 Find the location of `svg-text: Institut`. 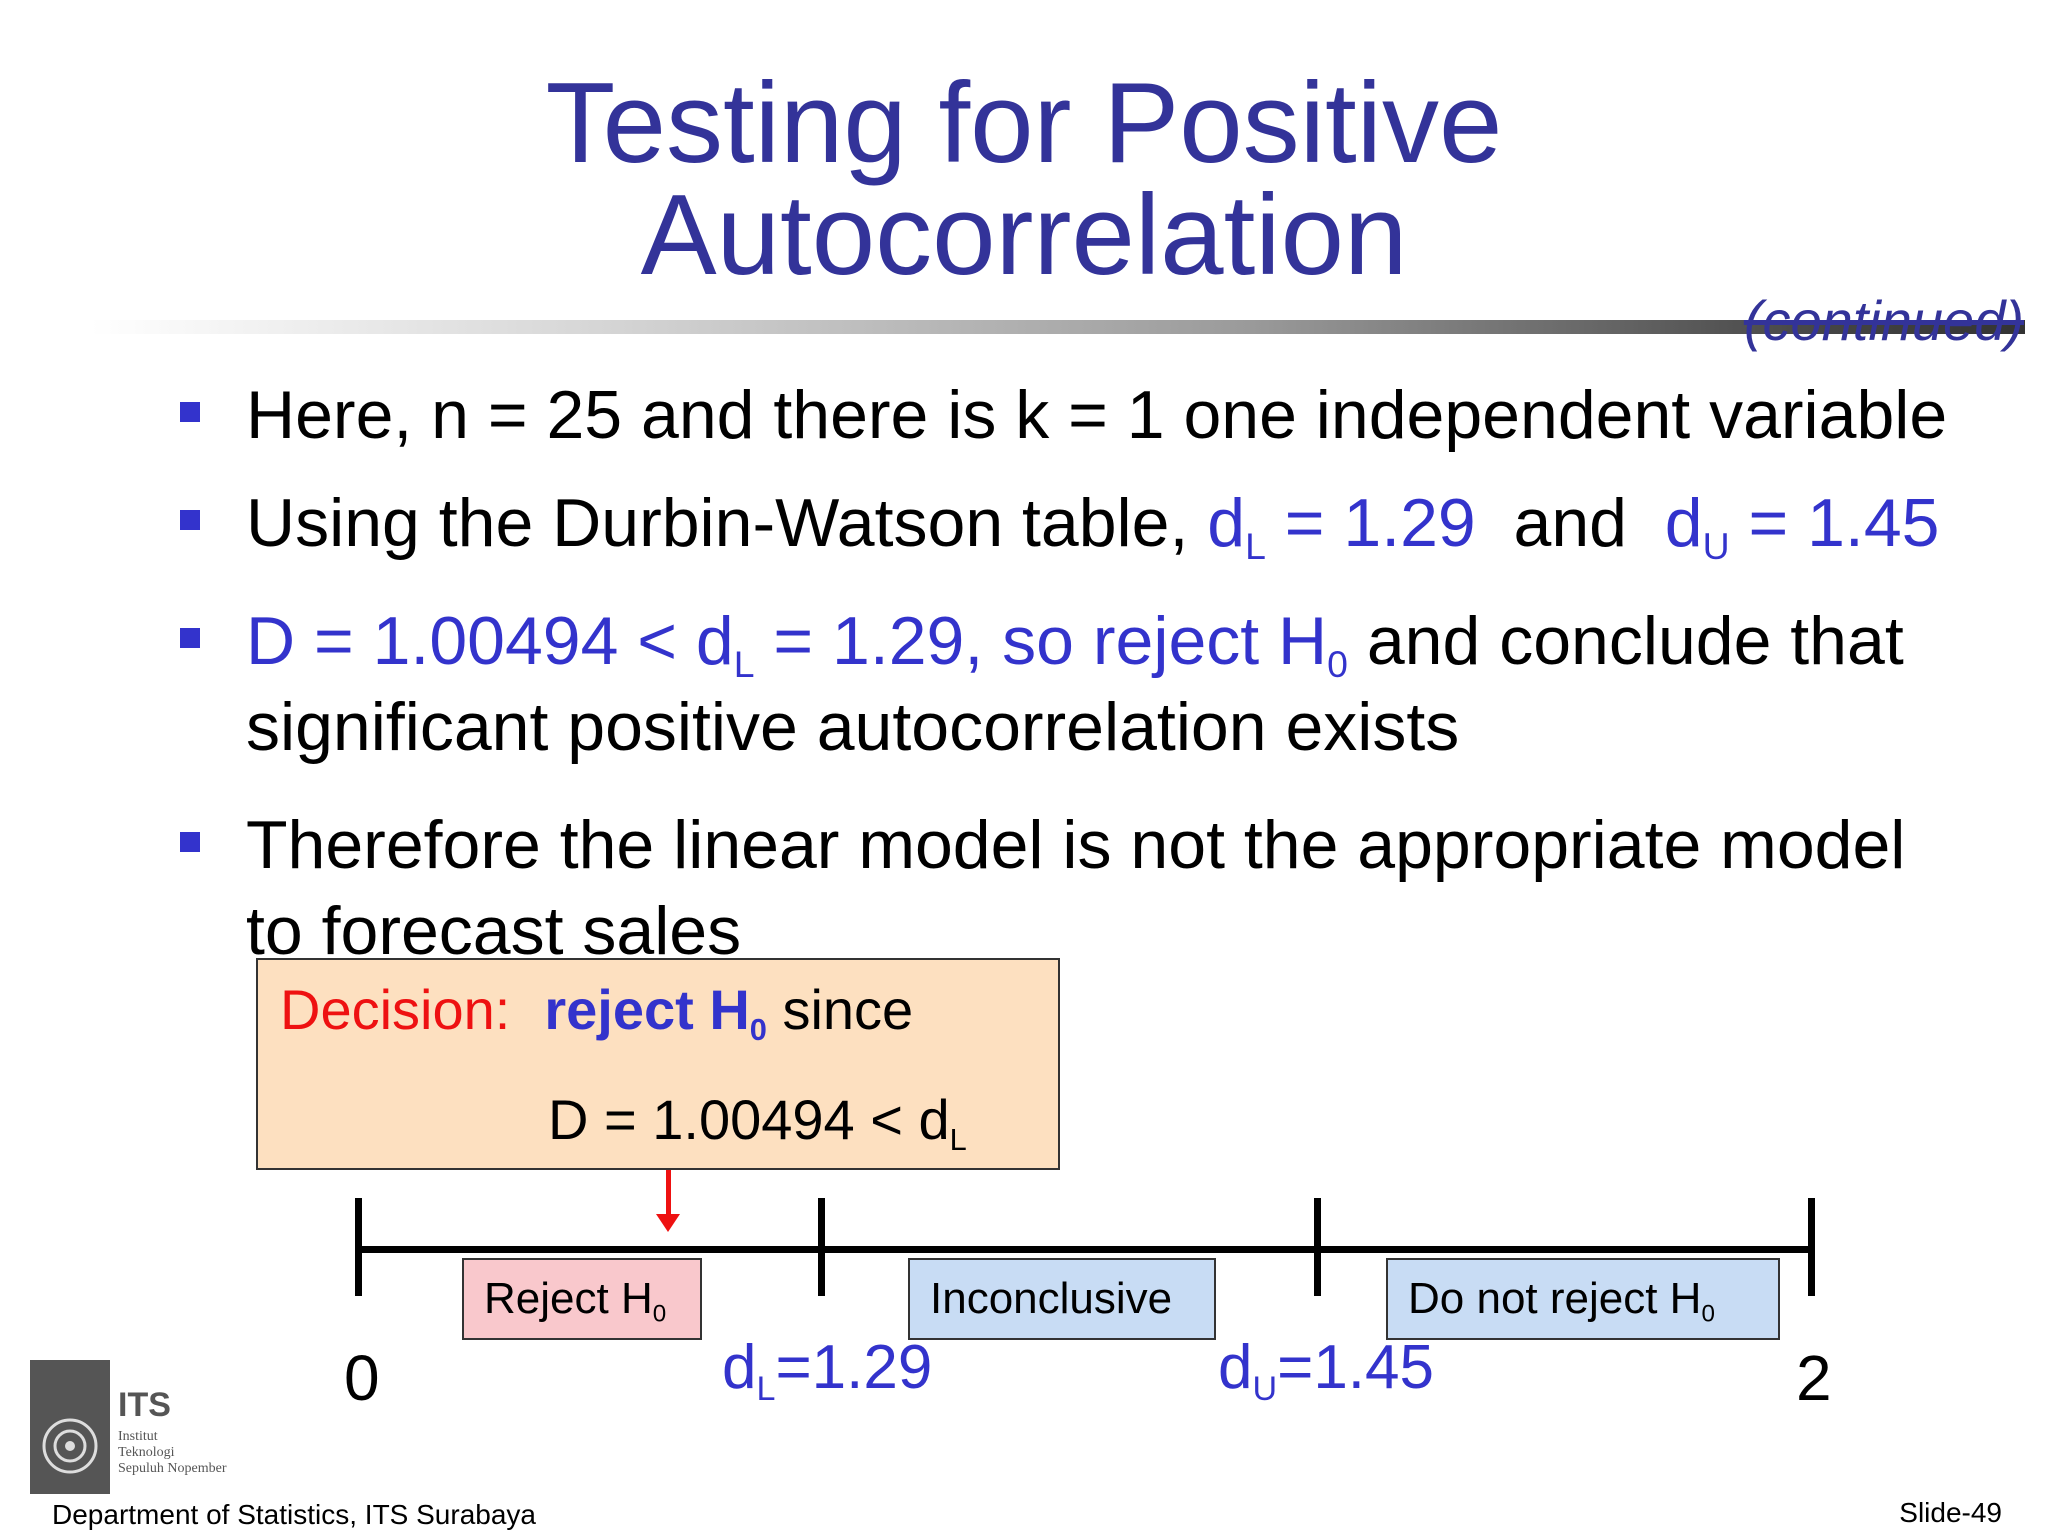

svg-text: Institut is located at coordinates (138, 1436).